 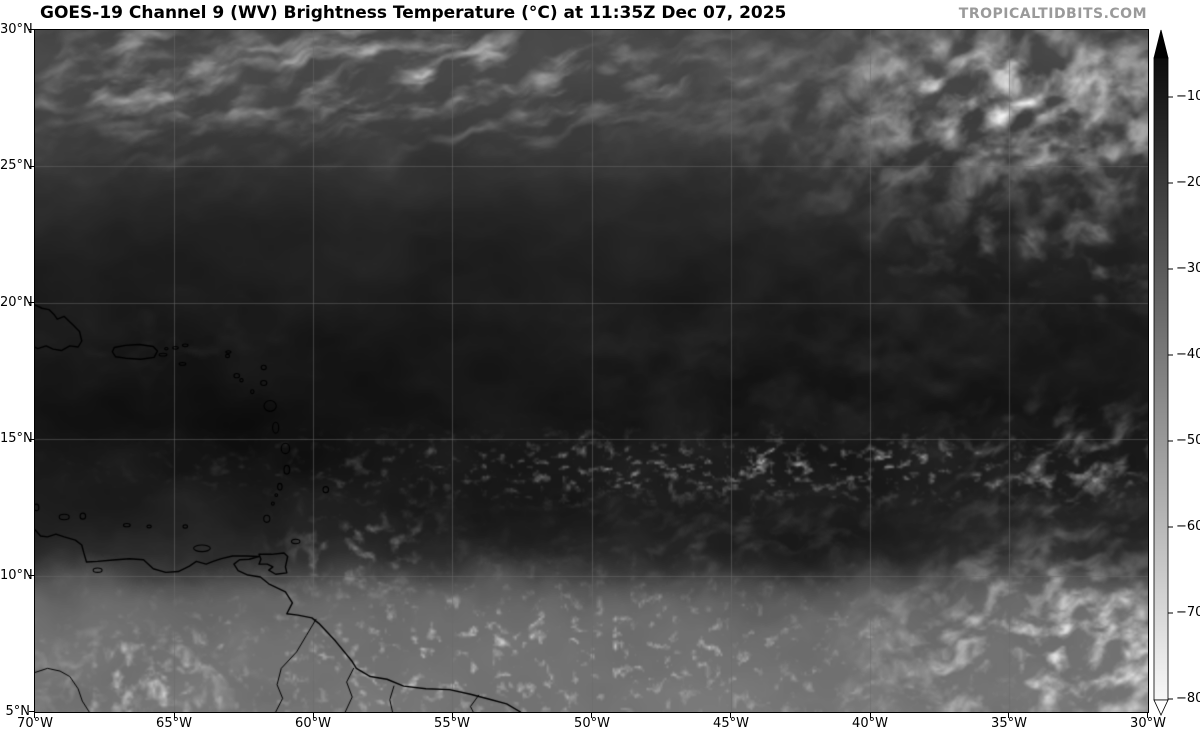 What do you see at coordinates (1052, 14) in the screenshot?
I see `watermark-tropicaltidbits: TROPICALTIDBITS.COM` at bounding box center [1052, 14].